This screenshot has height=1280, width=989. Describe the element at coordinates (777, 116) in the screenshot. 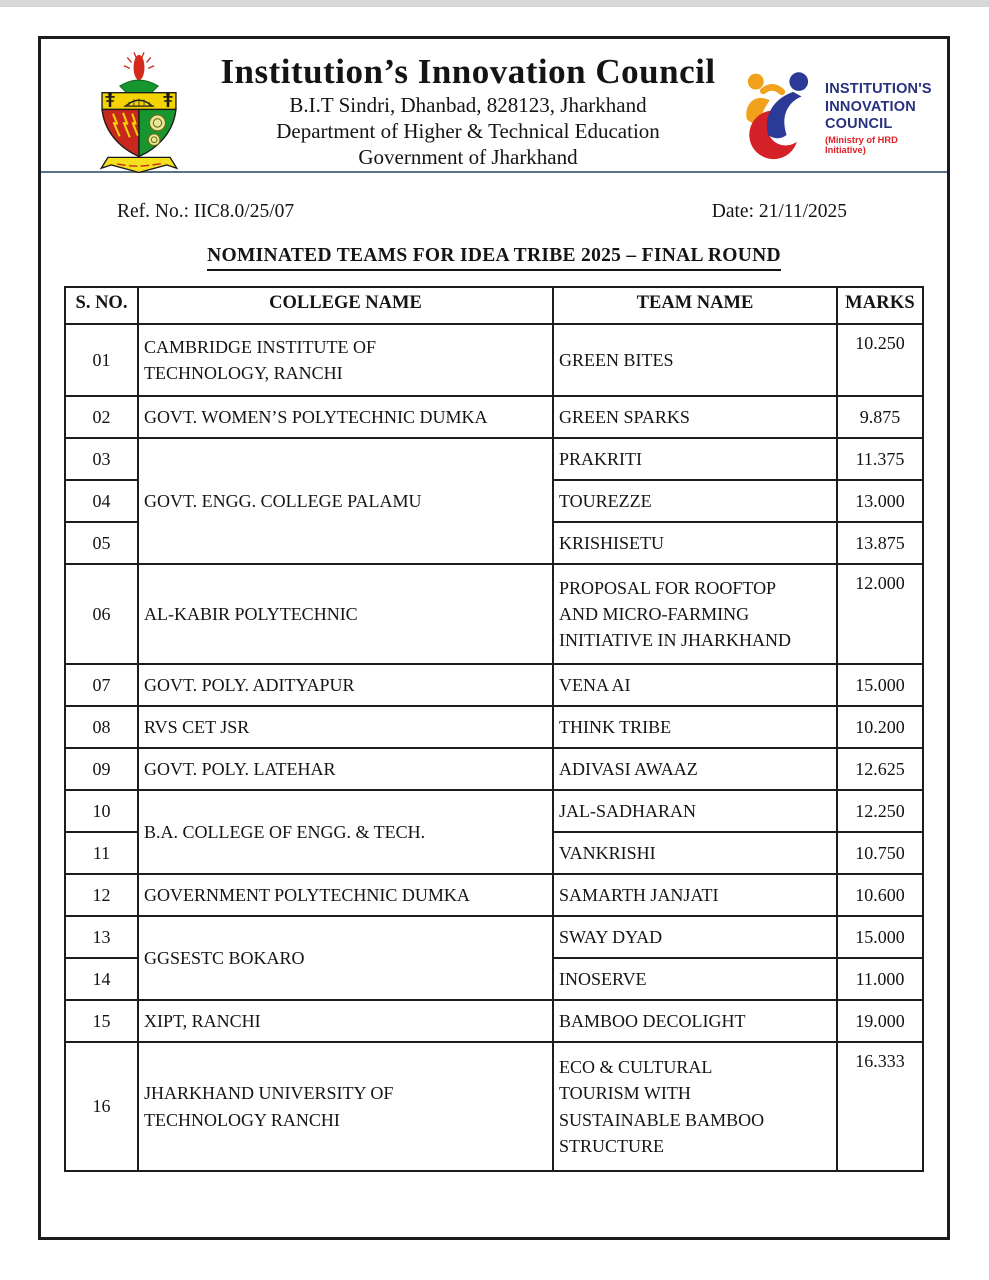

I see `iic-logo-mark-icon` at that location.